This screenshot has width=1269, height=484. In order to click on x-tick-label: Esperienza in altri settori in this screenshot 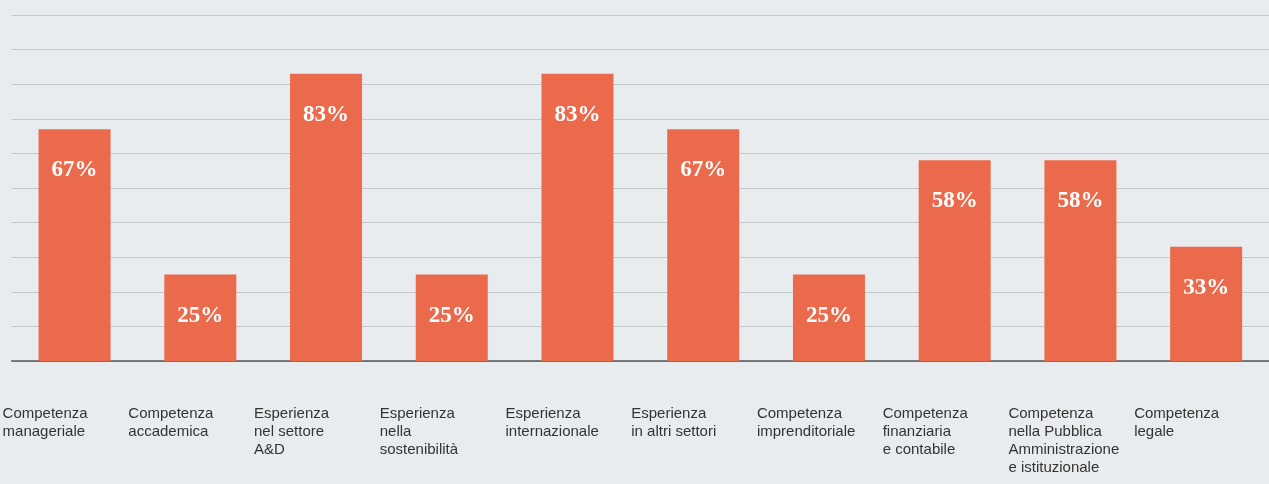, I will do `click(674, 421)`.